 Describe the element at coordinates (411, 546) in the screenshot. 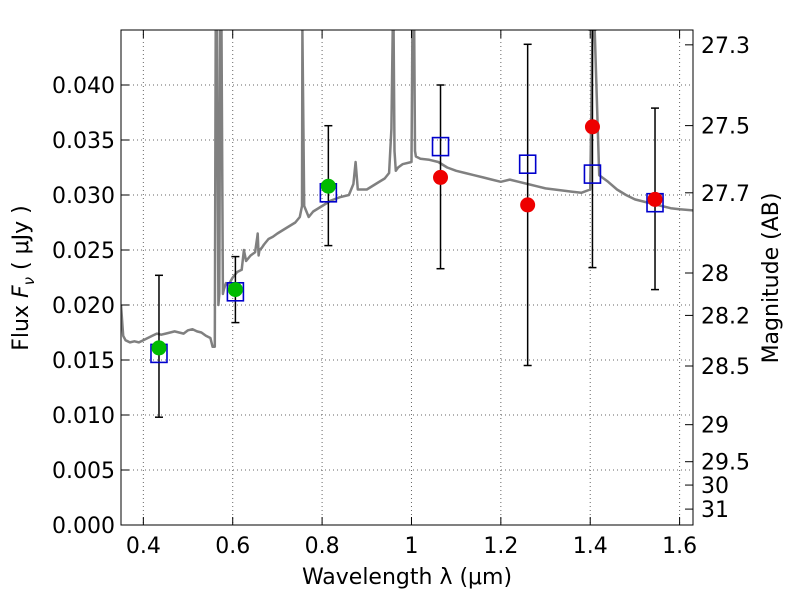

I see `x-tick-label: 1` at that location.